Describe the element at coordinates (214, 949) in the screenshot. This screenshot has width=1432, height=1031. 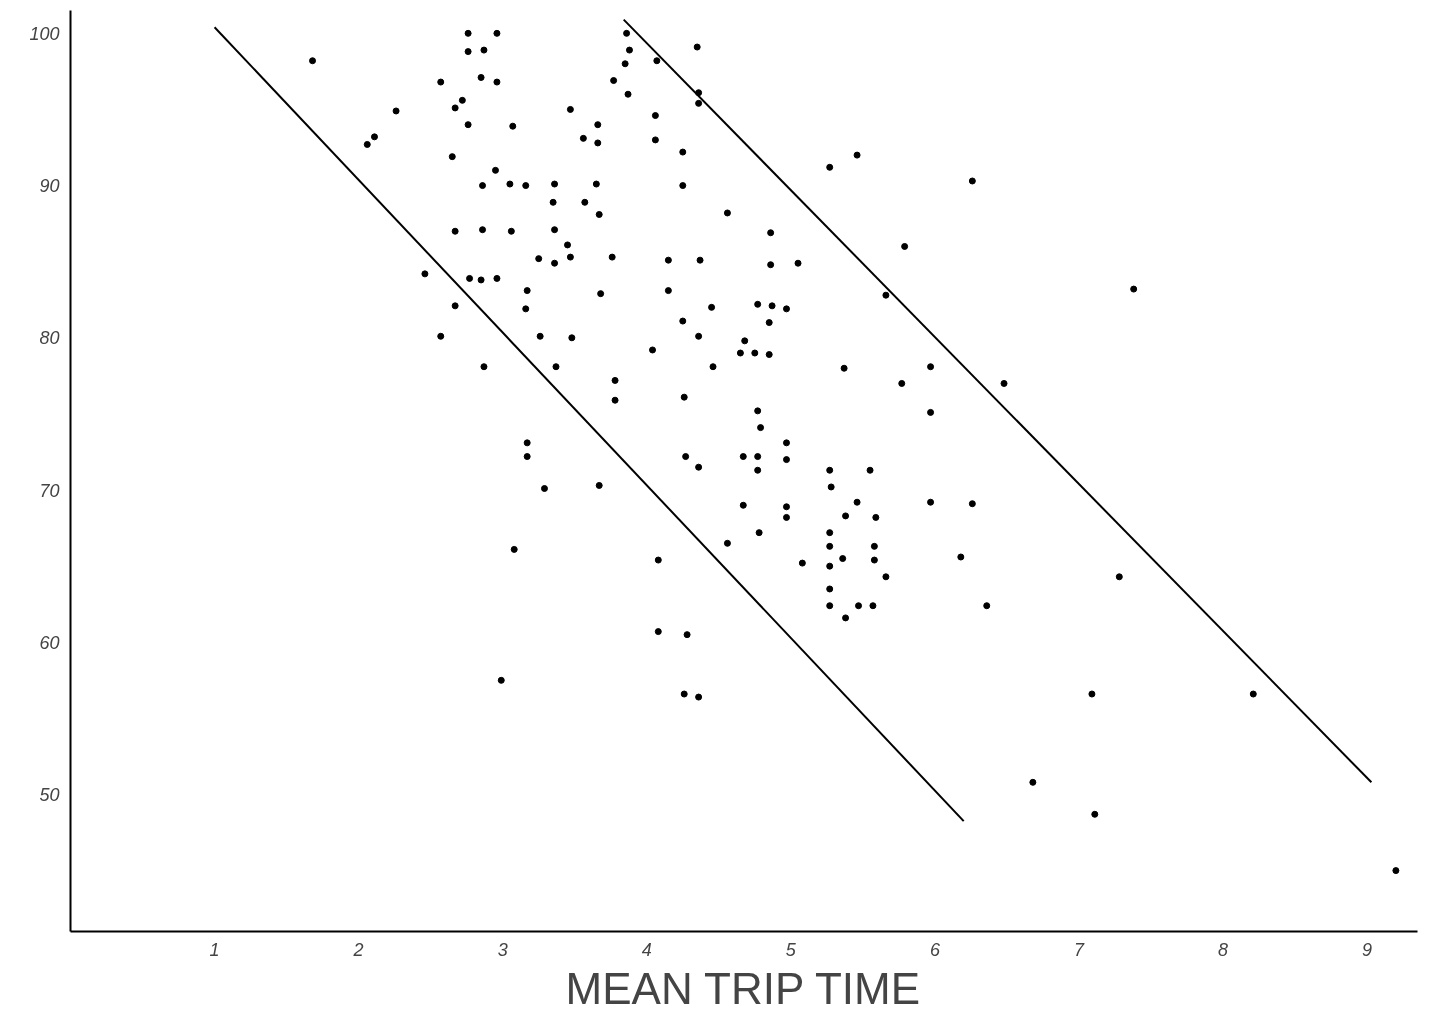
I see `x-tick-label: 1` at that location.